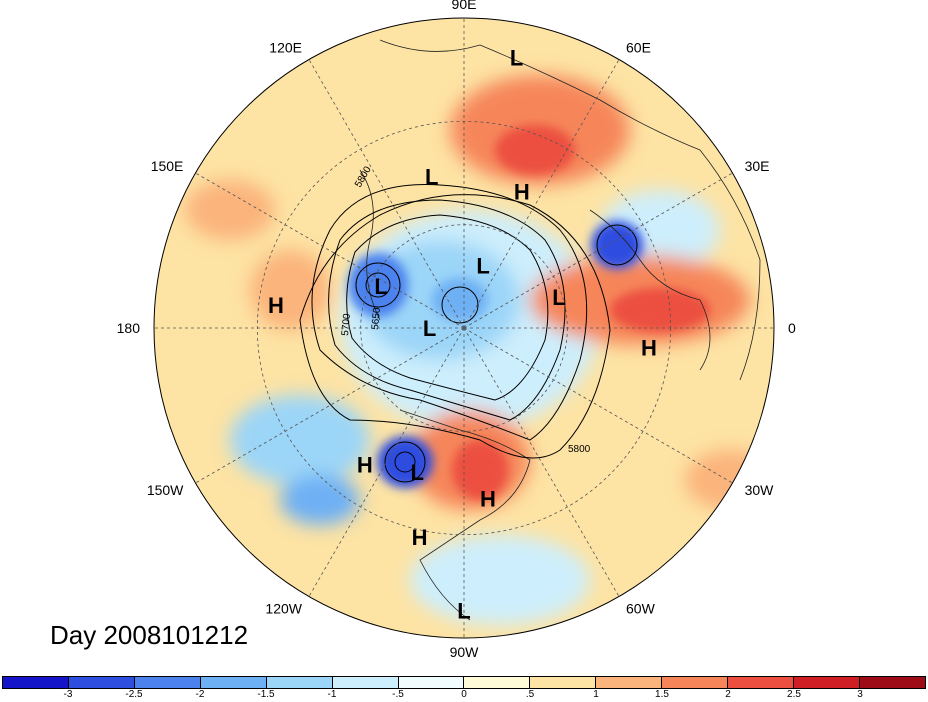  What do you see at coordinates (792, 328) in the screenshot?
I see `longitude-label: 0` at bounding box center [792, 328].